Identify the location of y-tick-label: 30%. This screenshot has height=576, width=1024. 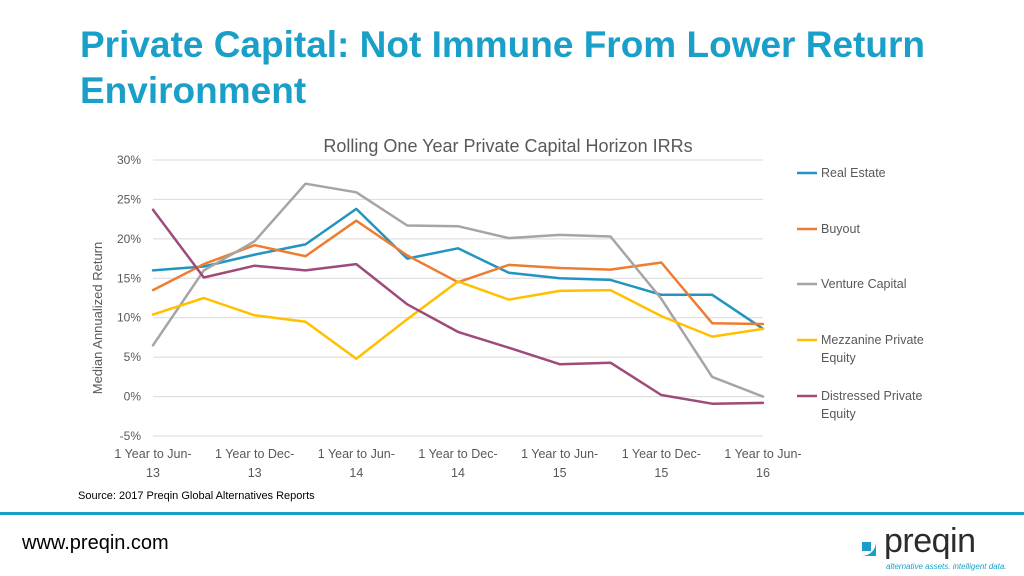
(129, 160).